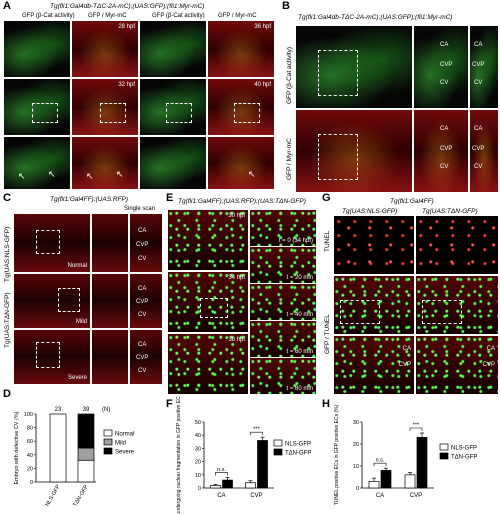 The height and width of the screenshot is (516, 500). Describe the element at coordinates (120, 444) in the screenshot. I see `legend-label: Mild` at that location.